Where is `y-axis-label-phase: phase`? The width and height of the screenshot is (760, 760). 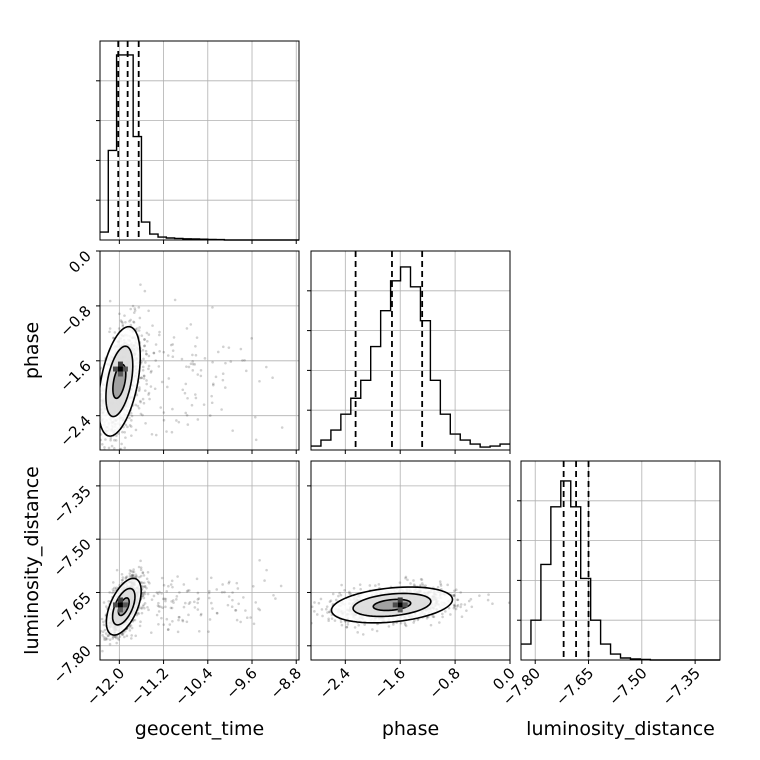
y-axis-label-phase: phase is located at coordinates (32, 350).